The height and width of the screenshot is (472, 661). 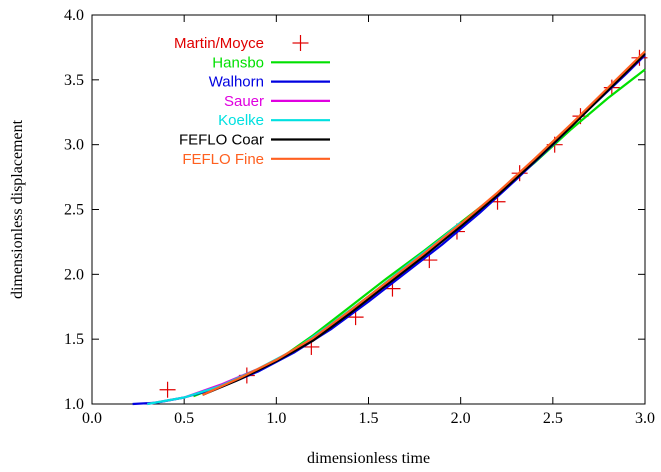 I want to click on legend-entry-feflo-coar: FEFLO Coar, so click(x=254, y=140).